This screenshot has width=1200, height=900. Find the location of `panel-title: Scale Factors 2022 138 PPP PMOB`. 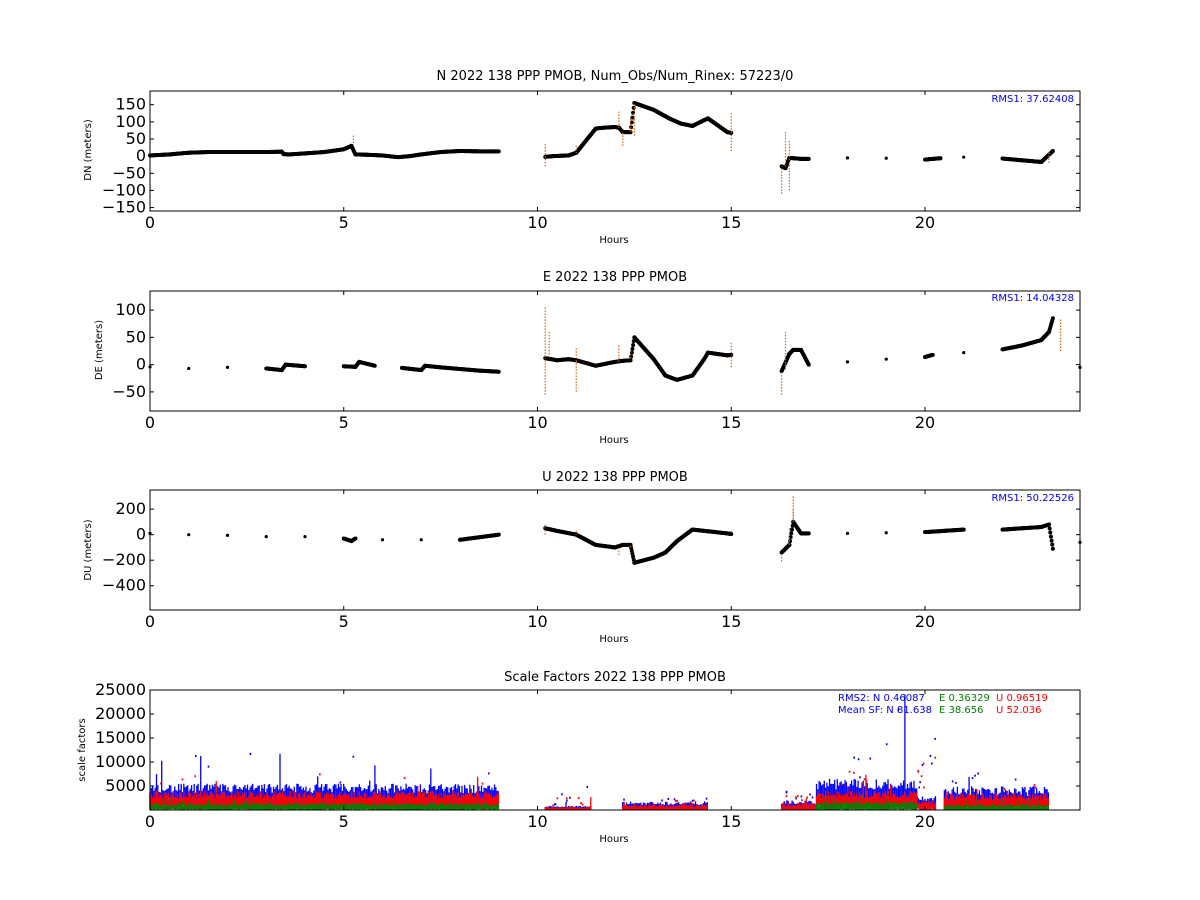

panel-title: Scale Factors 2022 138 PPP PMOB is located at coordinates (615, 677).